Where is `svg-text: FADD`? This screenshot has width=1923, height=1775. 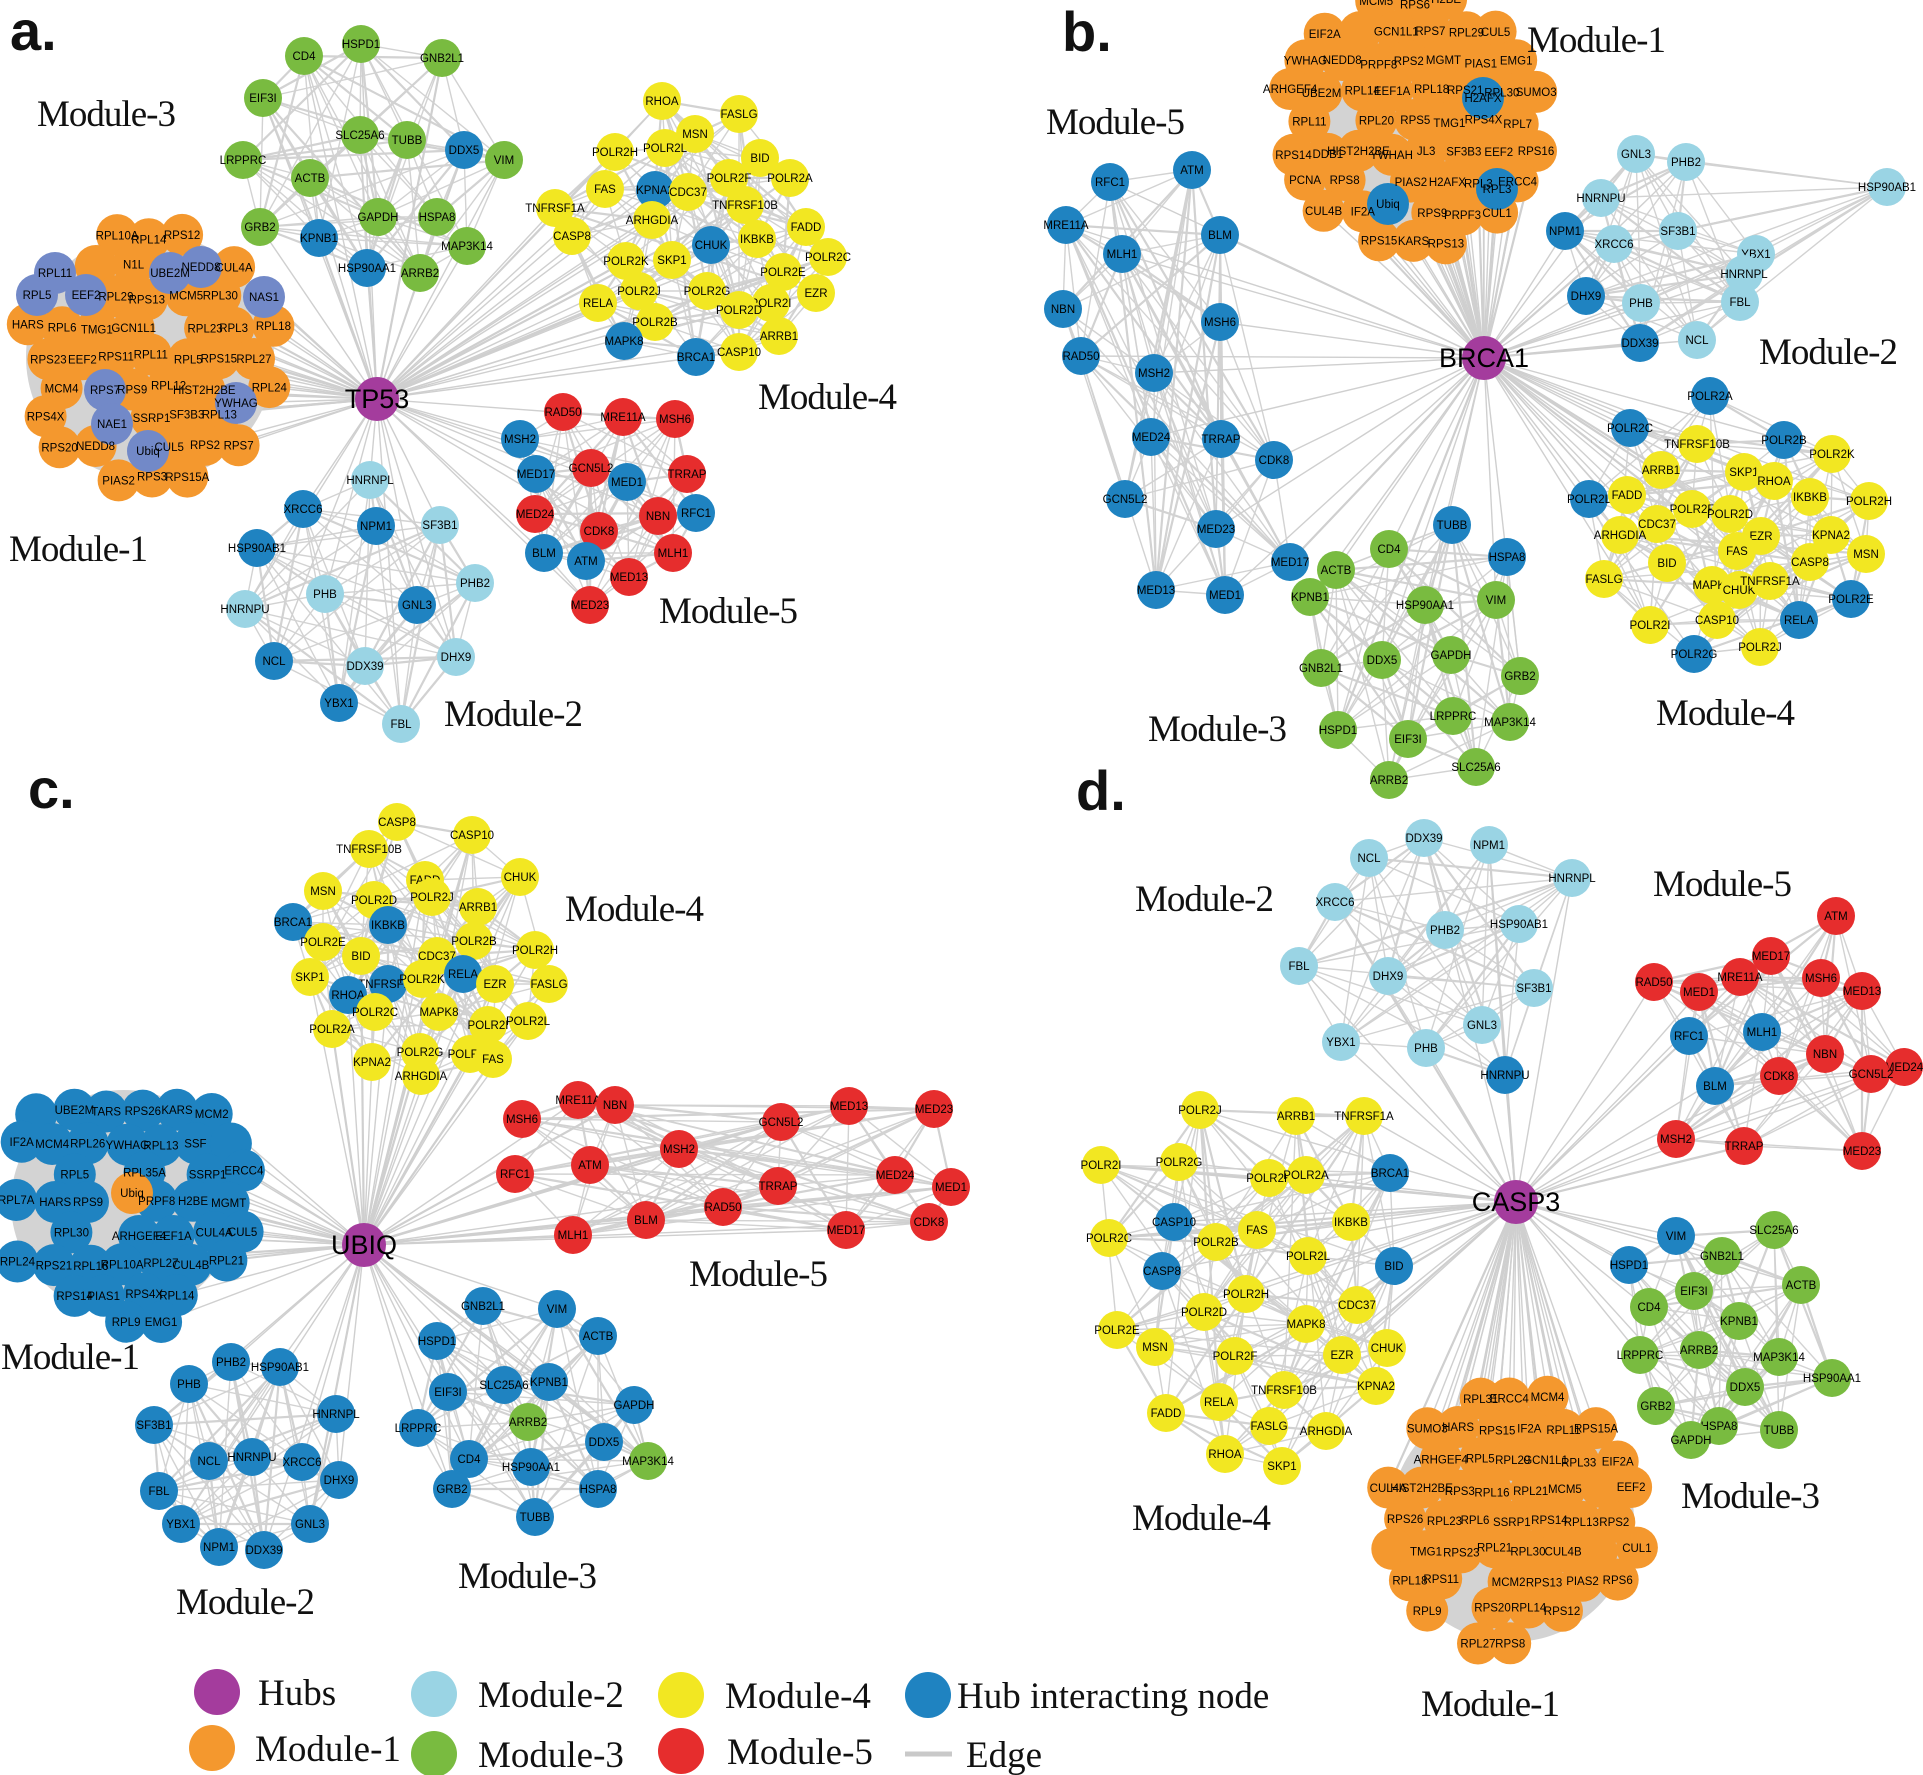 svg-text: FADD is located at coordinates (1627, 496).